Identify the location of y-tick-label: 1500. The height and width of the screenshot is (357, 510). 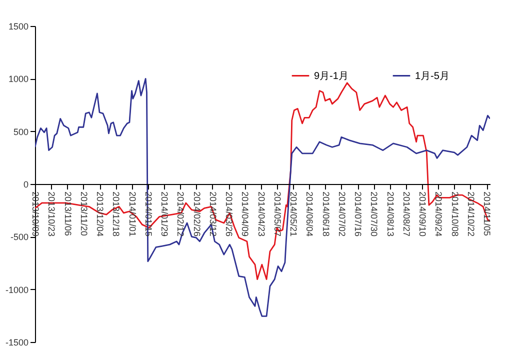
(18, 27).